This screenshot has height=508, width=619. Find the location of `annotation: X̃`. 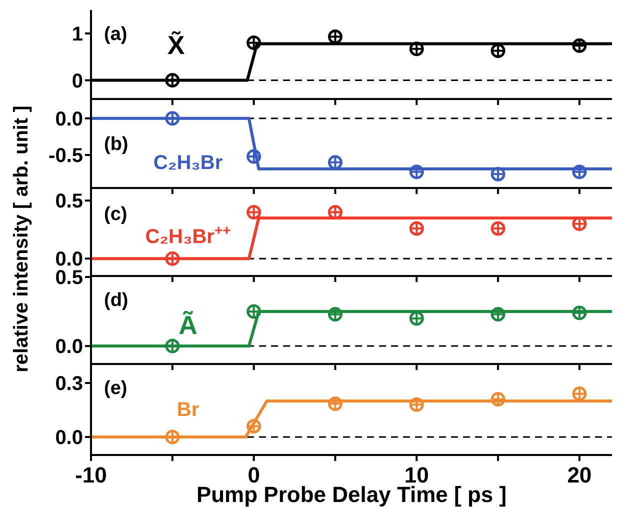

annotation: X̃ is located at coordinates (176, 45).